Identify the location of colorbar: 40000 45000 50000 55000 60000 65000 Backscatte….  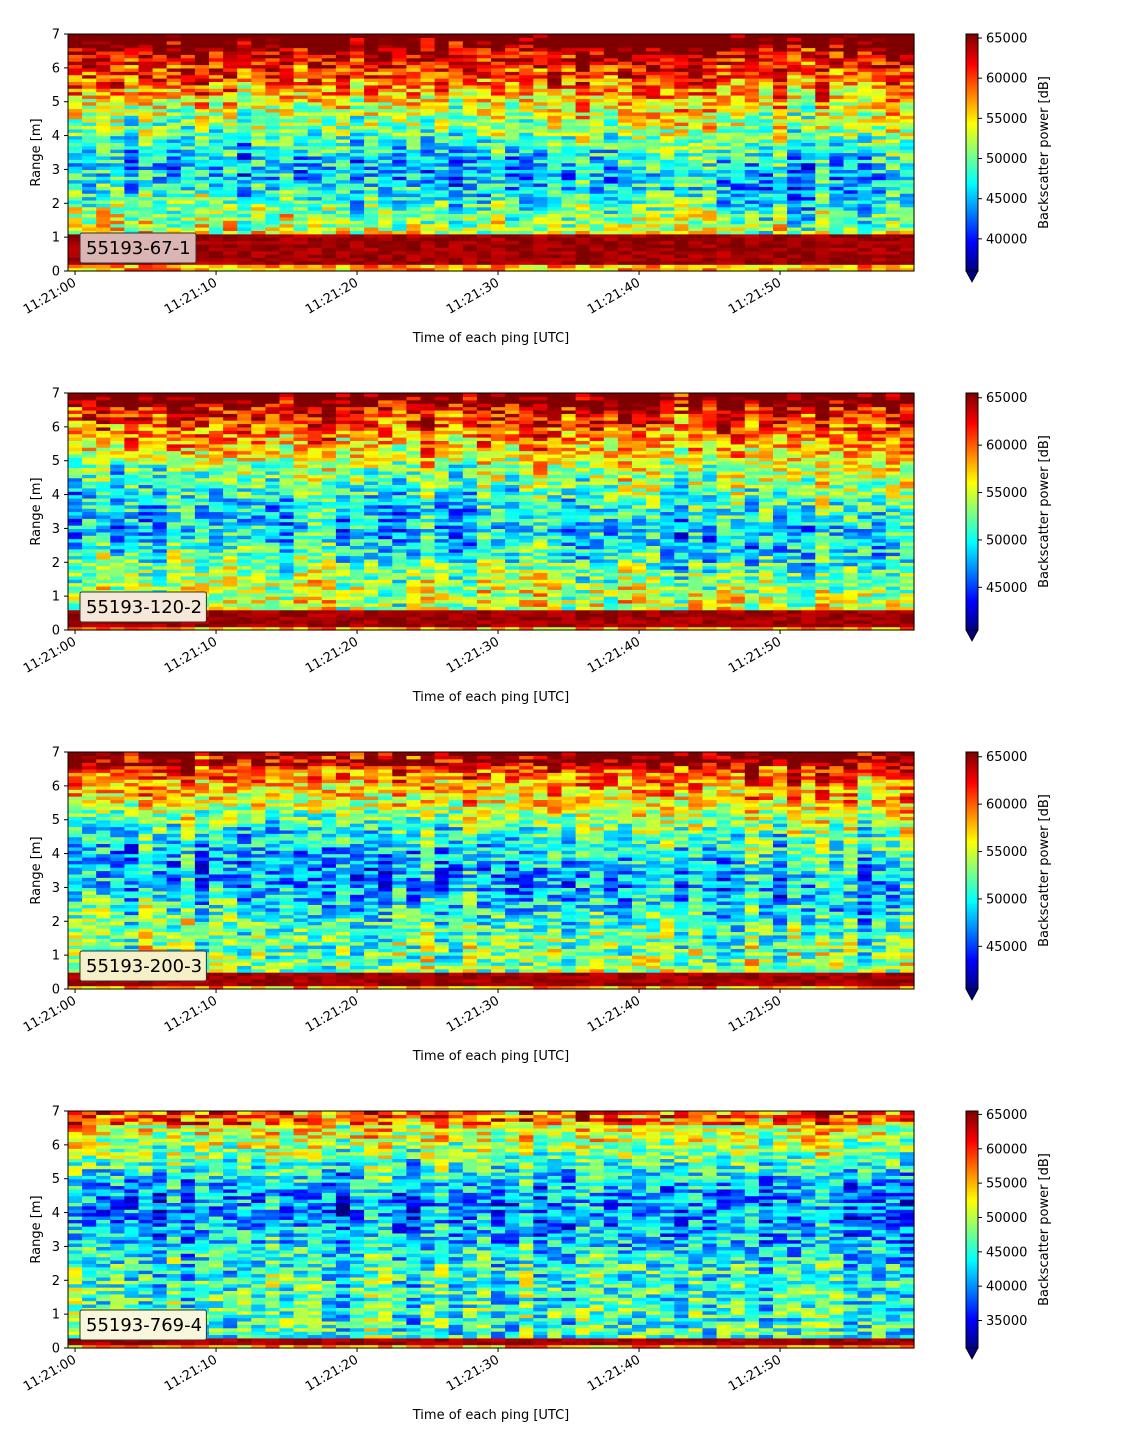
(1008, 157).